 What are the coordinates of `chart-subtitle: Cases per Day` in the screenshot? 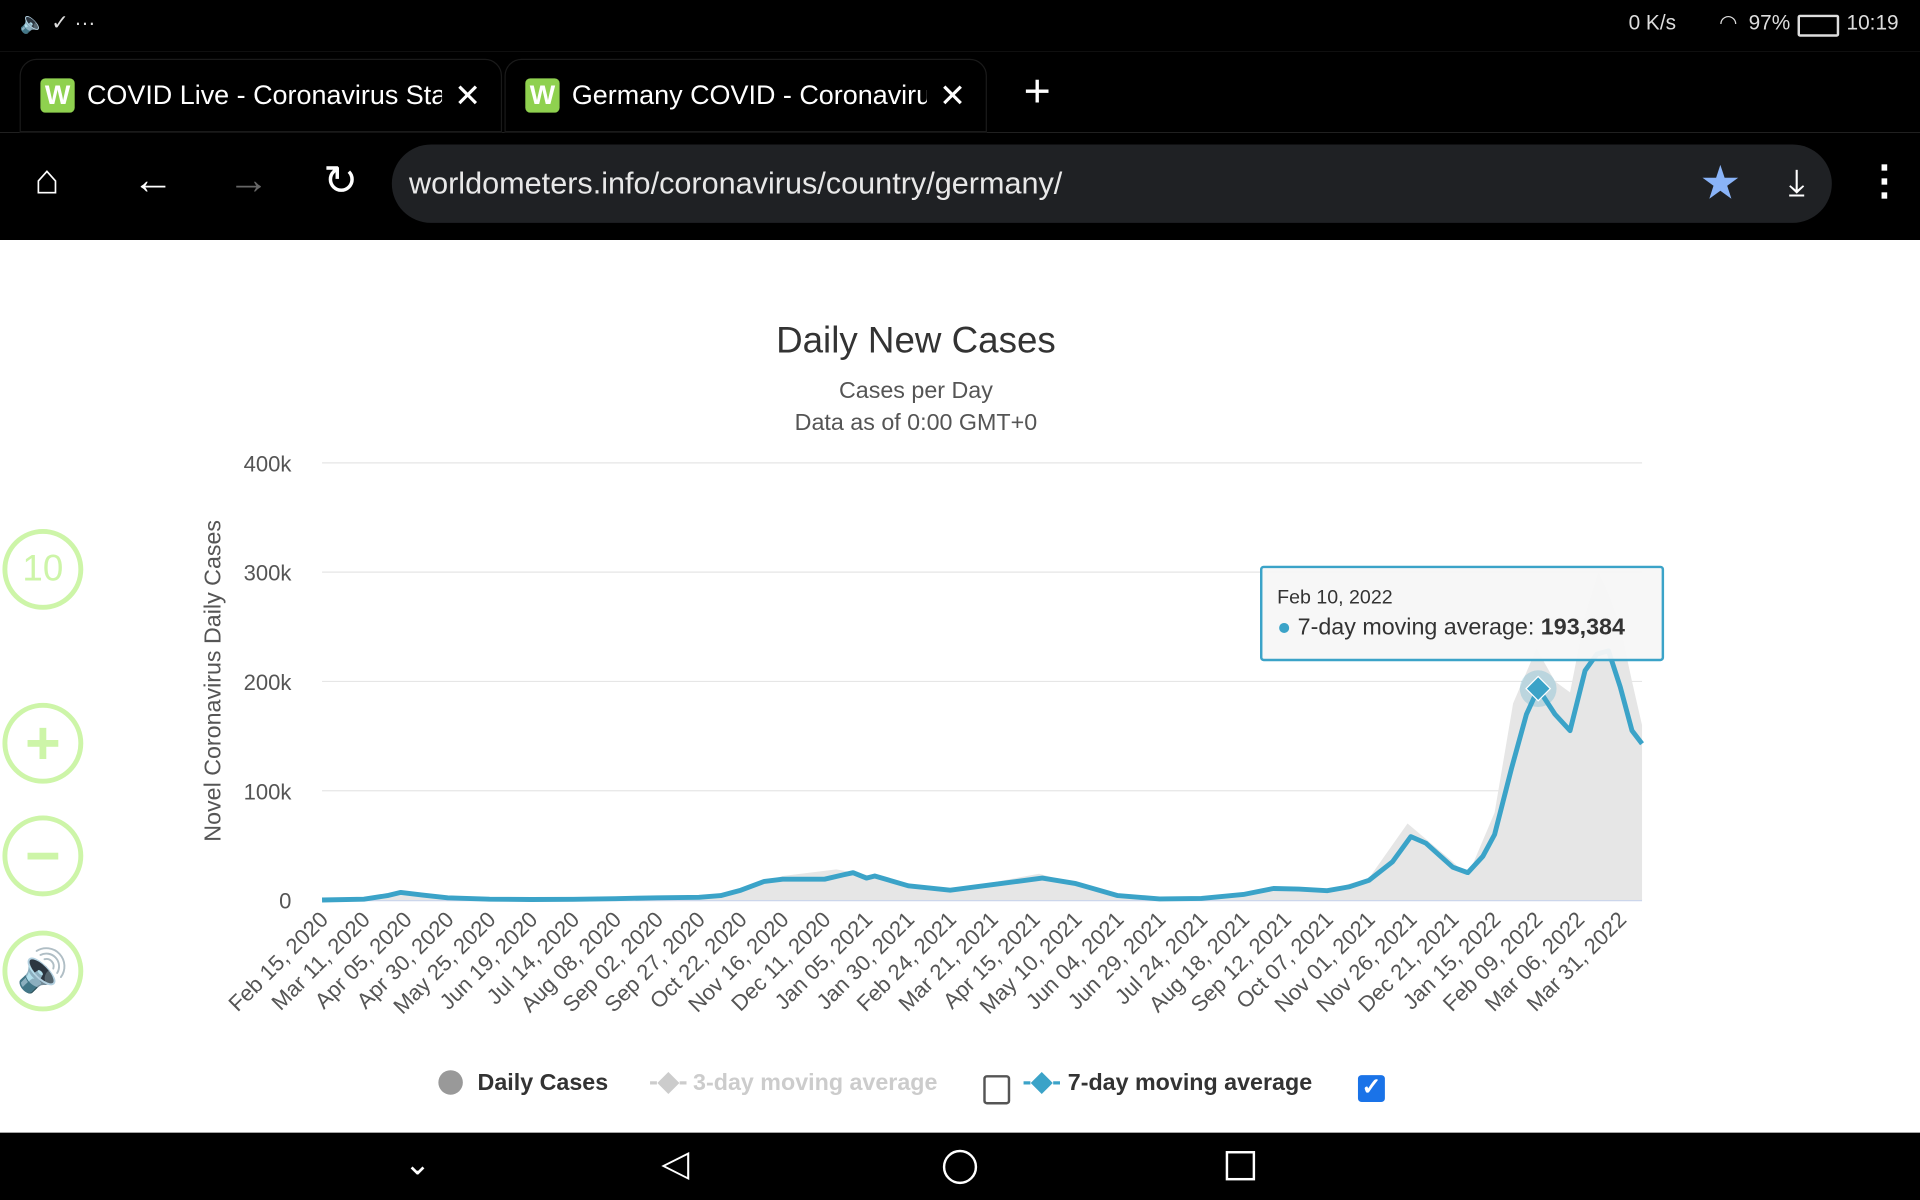 It's located at (915, 391).